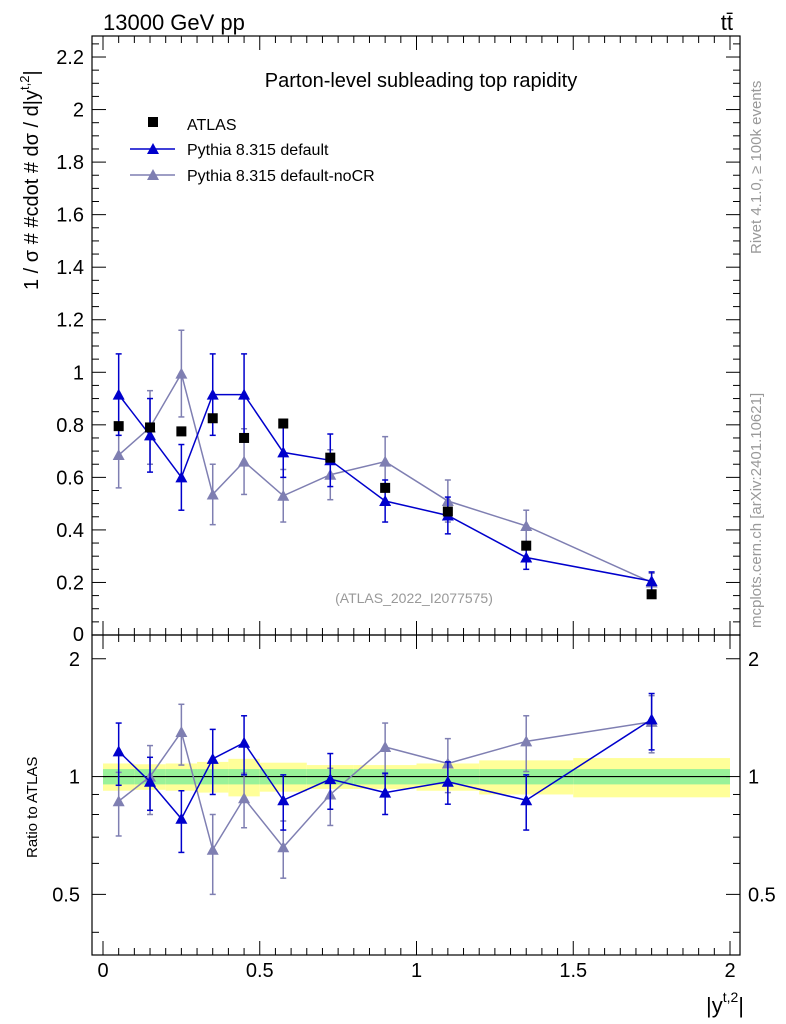  Describe the element at coordinates (74, 778) in the screenshot. I see `ratio-y-tick-label: 1` at that location.